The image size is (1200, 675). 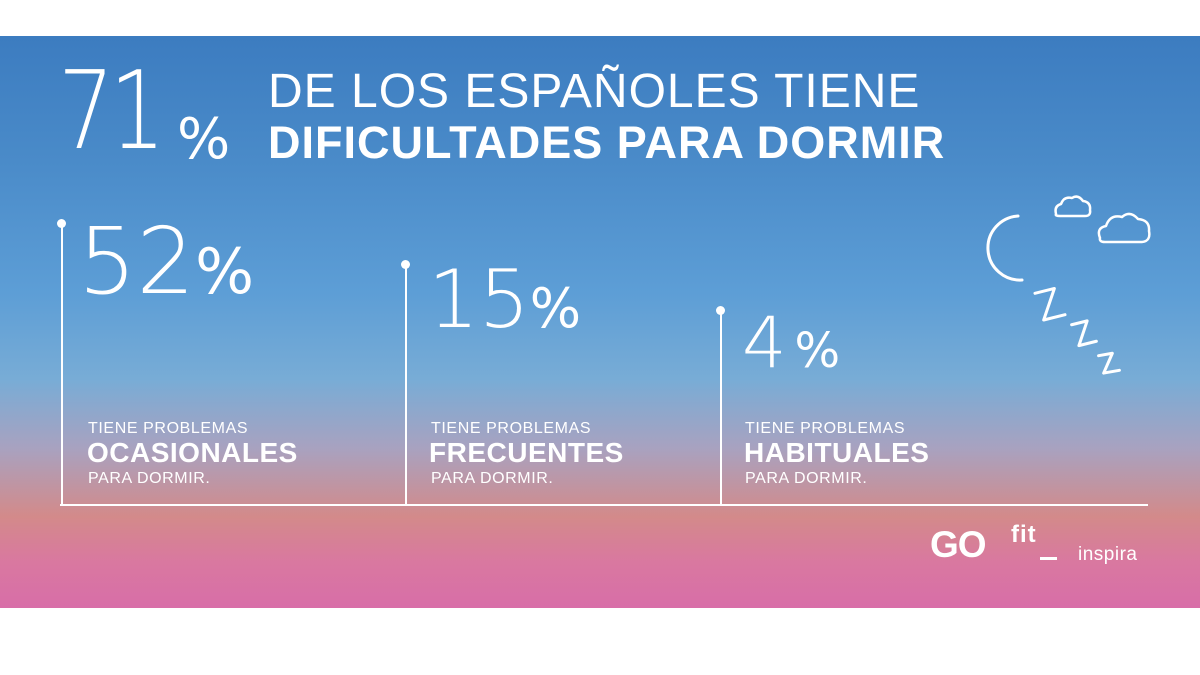 I want to click on brand-underline-mark, so click(x=1048, y=558).